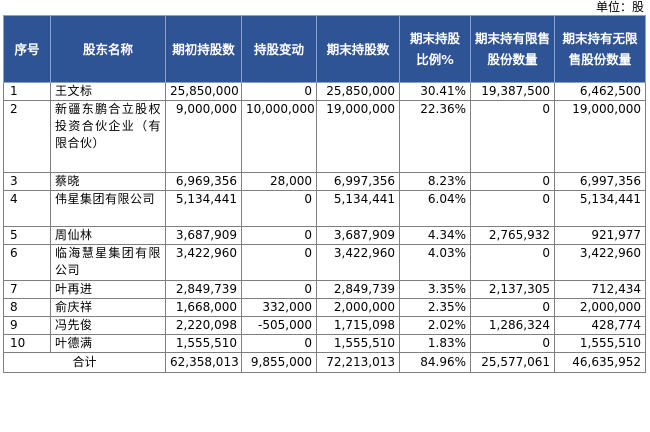 Image resolution: width=650 pixels, height=432 pixels. I want to click on row-unrestricted-shares: 428,774, so click(600, 325).